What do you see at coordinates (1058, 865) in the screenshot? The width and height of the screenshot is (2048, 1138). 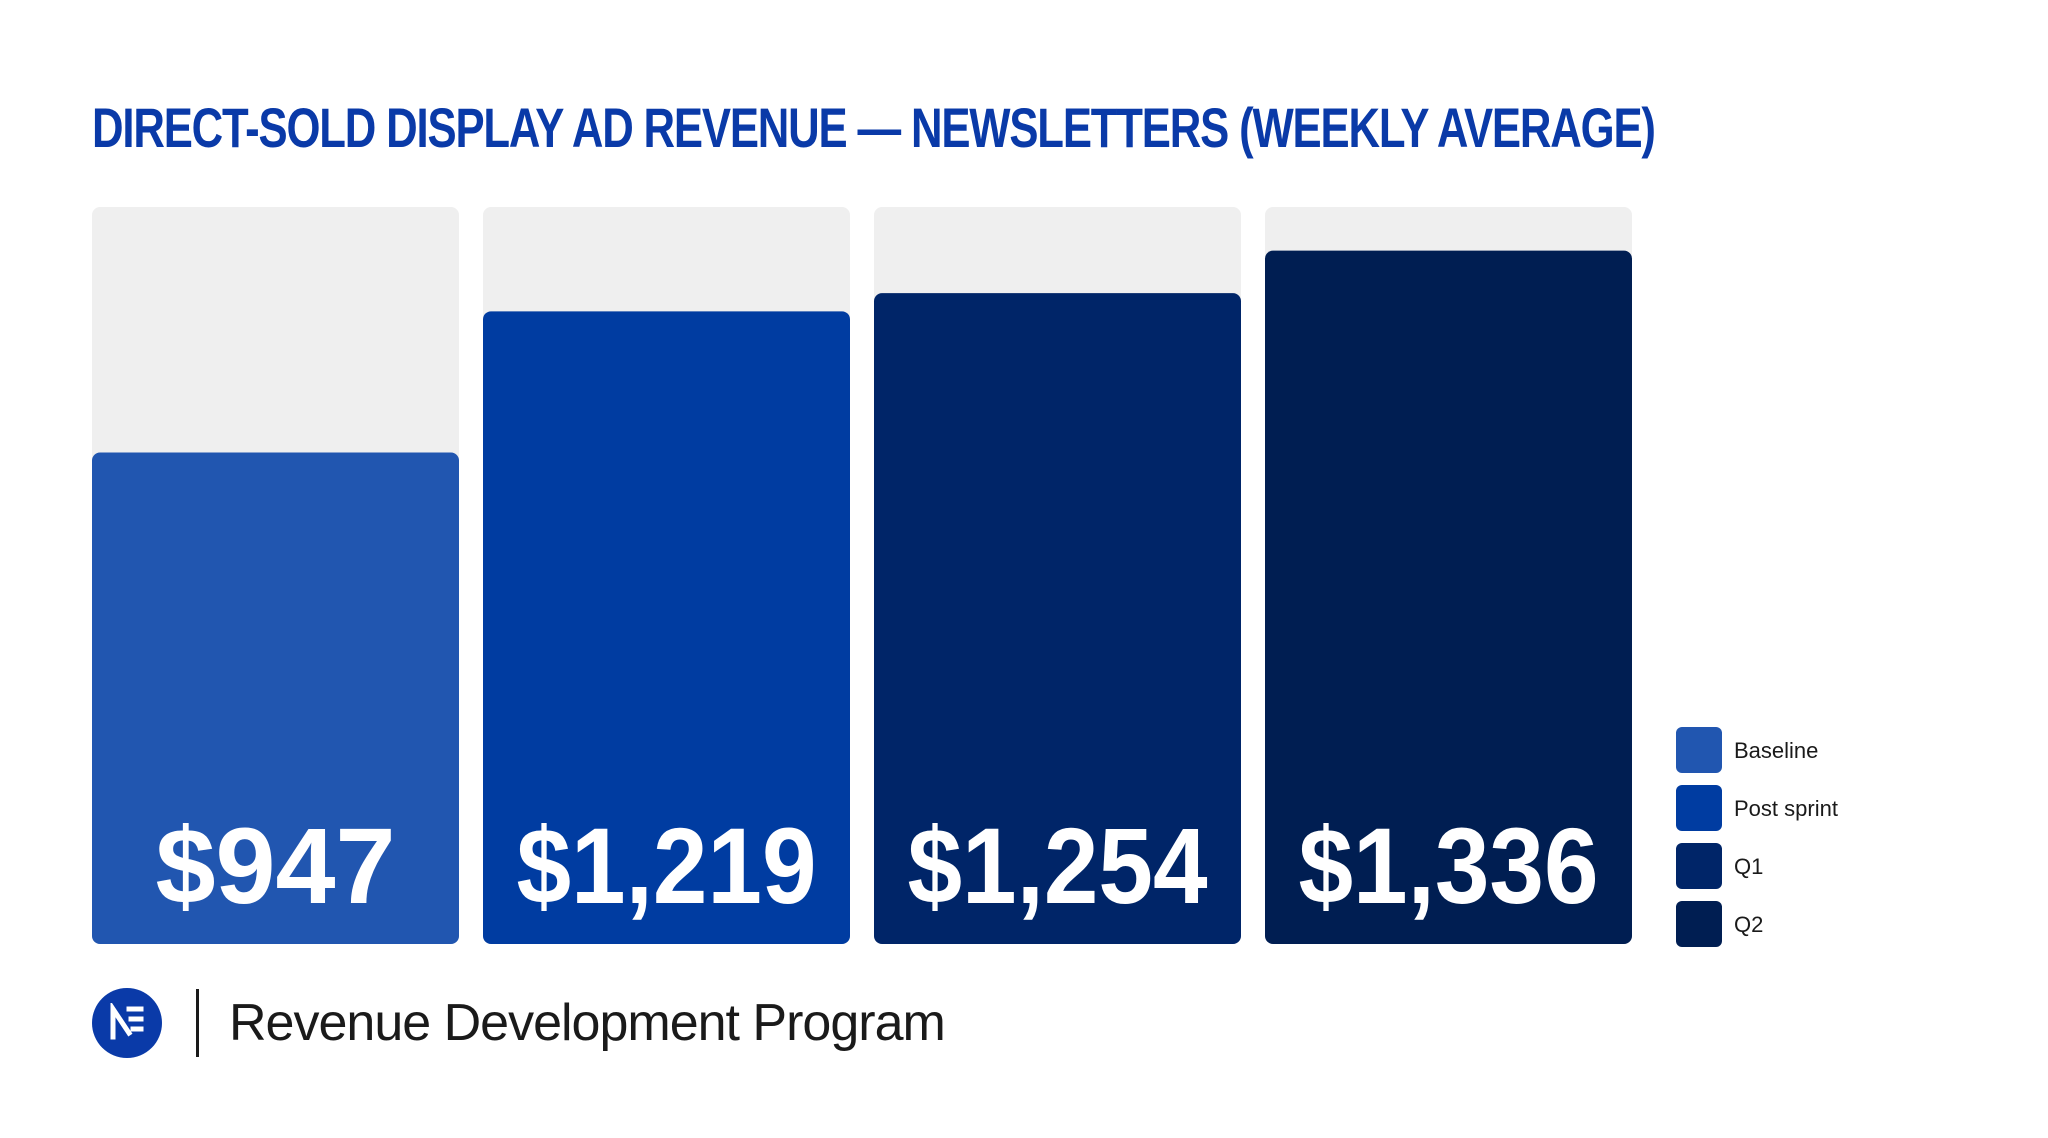 I see `bar-value-label: $1,254` at bounding box center [1058, 865].